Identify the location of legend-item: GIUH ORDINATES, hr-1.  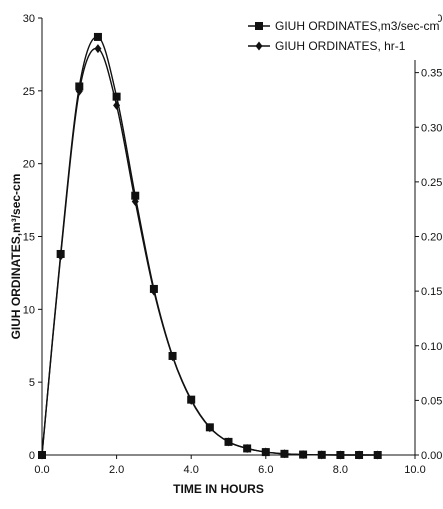
(327, 46).